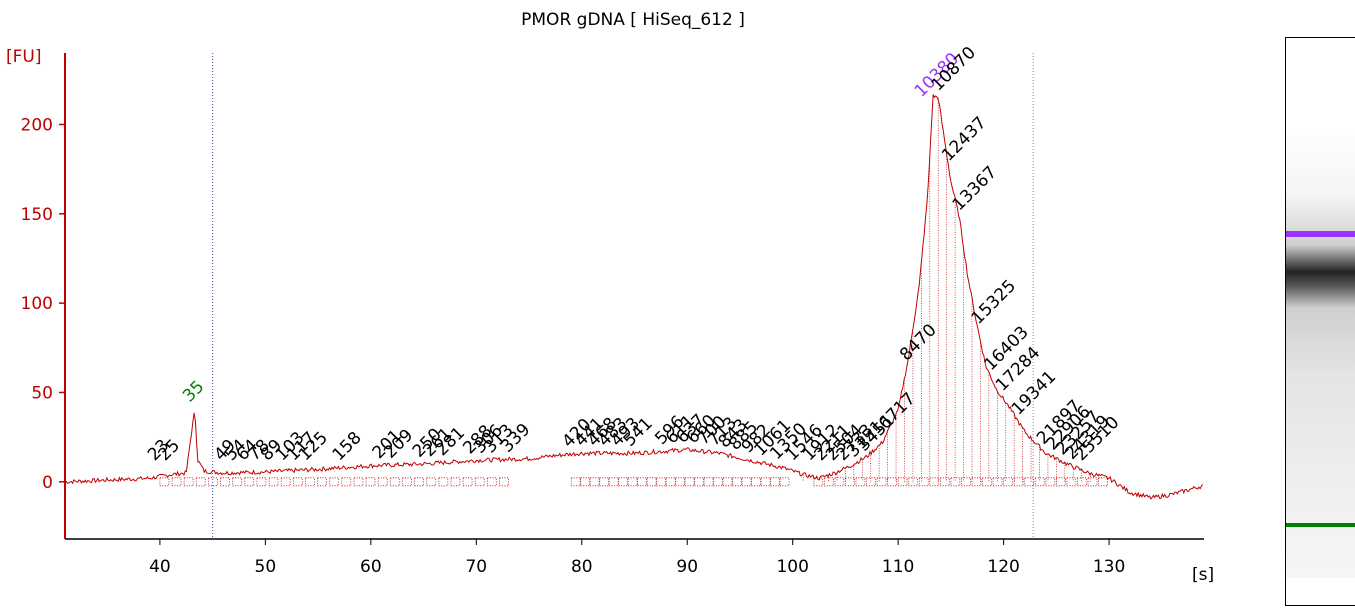  I want to click on x-tick-label: 80, so click(582, 567).